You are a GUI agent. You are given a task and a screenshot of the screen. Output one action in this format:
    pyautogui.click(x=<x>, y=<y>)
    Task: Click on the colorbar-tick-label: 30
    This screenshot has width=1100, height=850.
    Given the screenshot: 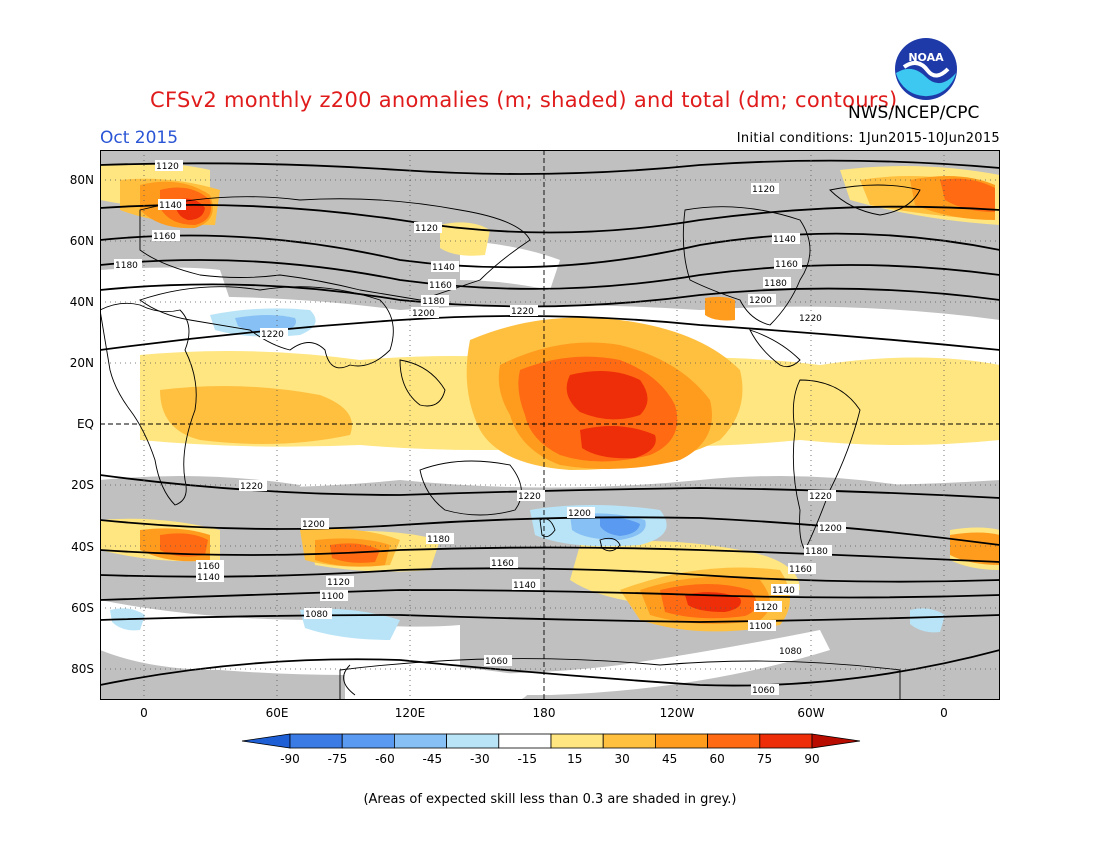 What is the action you would take?
    pyautogui.click(x=622, y=759)
    